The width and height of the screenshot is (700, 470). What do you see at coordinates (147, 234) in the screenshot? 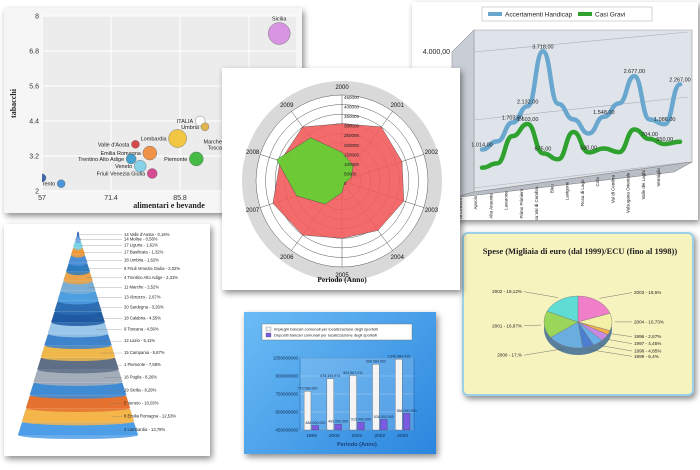
I see `pyramid-label: 14 Valle d'Aosta - 0,16%` at bounding box center [147, 234].